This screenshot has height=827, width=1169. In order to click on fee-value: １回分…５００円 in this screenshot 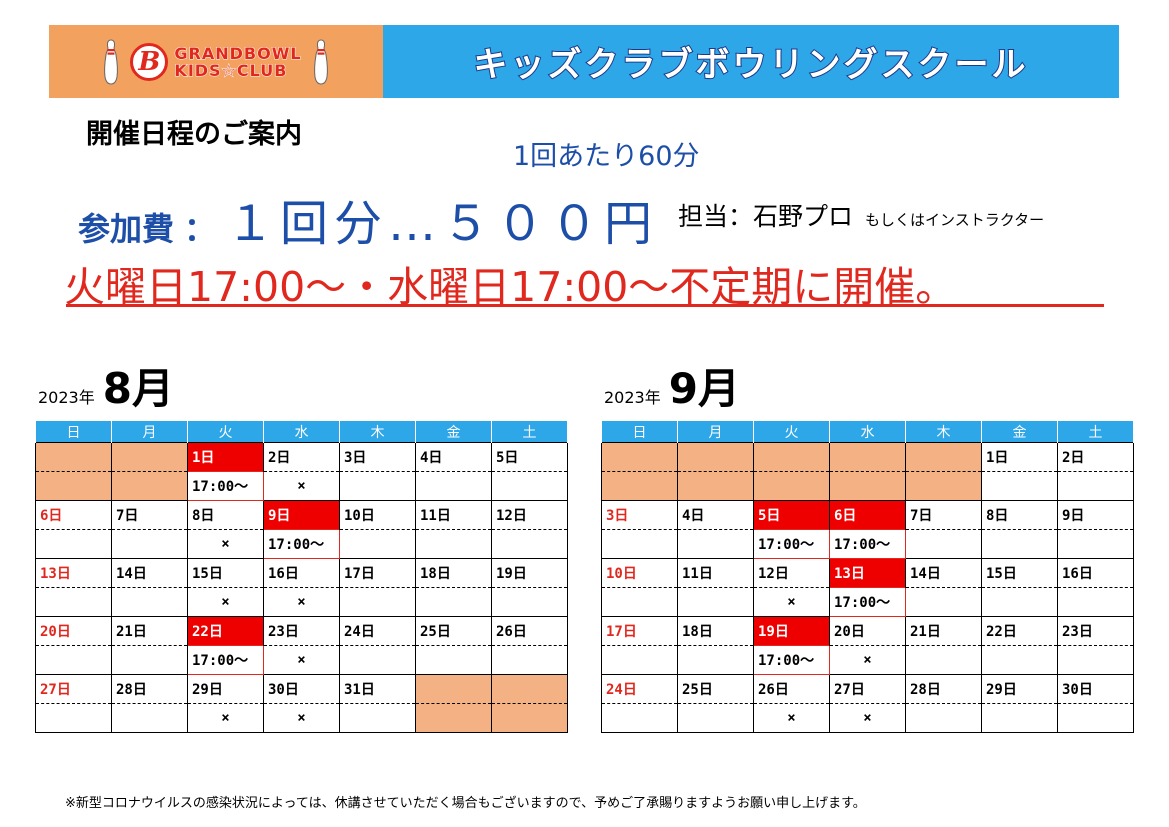, I will do `click(442, 224)`.